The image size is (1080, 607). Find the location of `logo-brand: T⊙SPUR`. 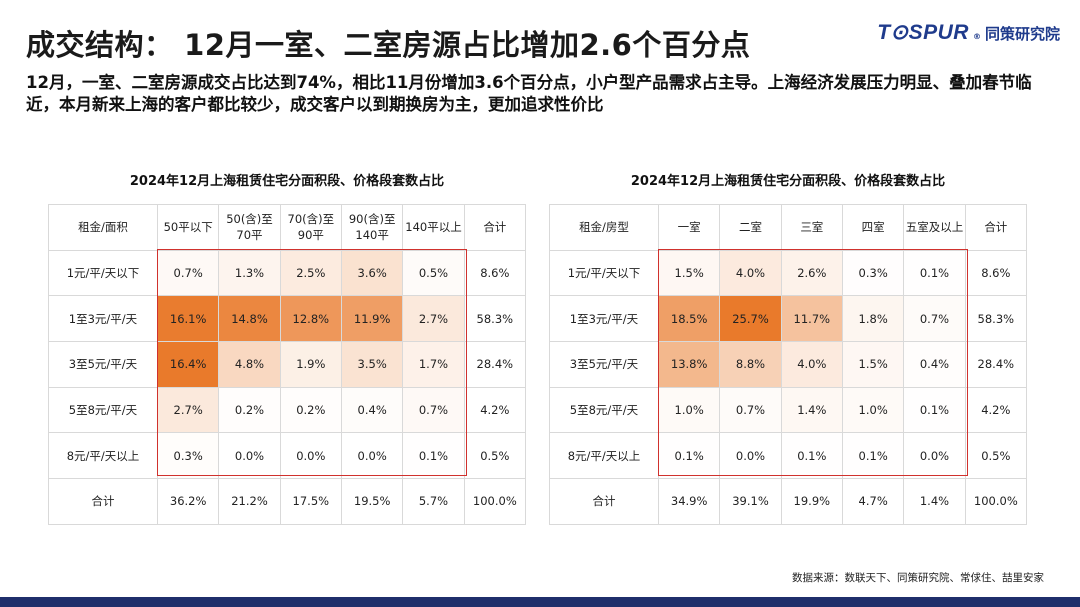

logo-brand: T⊙SPUR is located at coordinates (923, 32).